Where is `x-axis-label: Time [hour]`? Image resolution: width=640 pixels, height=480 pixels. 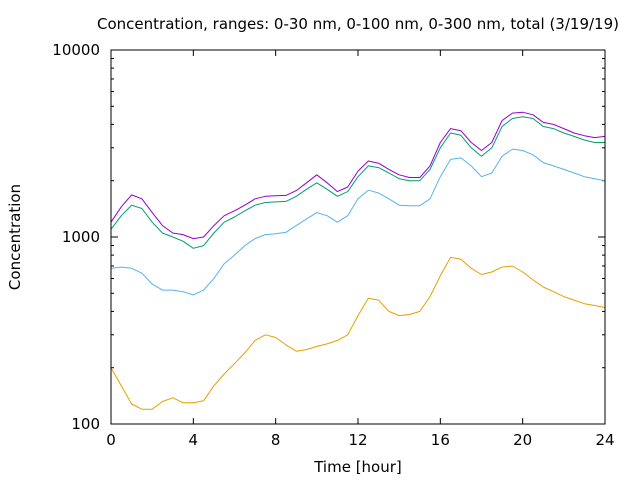
x-axis-label: Time [hour] is located at coordinates (357, 467).